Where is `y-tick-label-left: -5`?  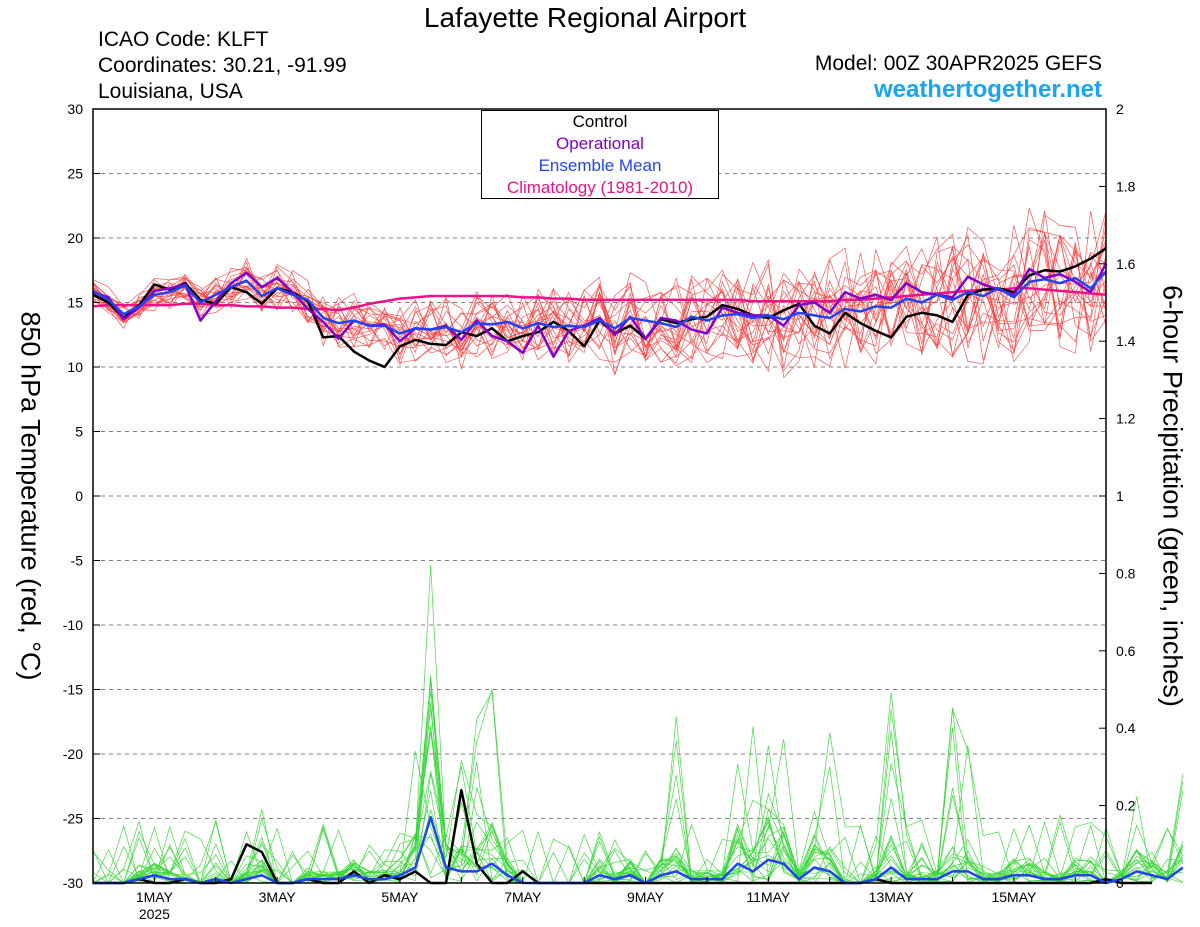 y-tick-label-left: -5 is located at coordinates (77, 561).